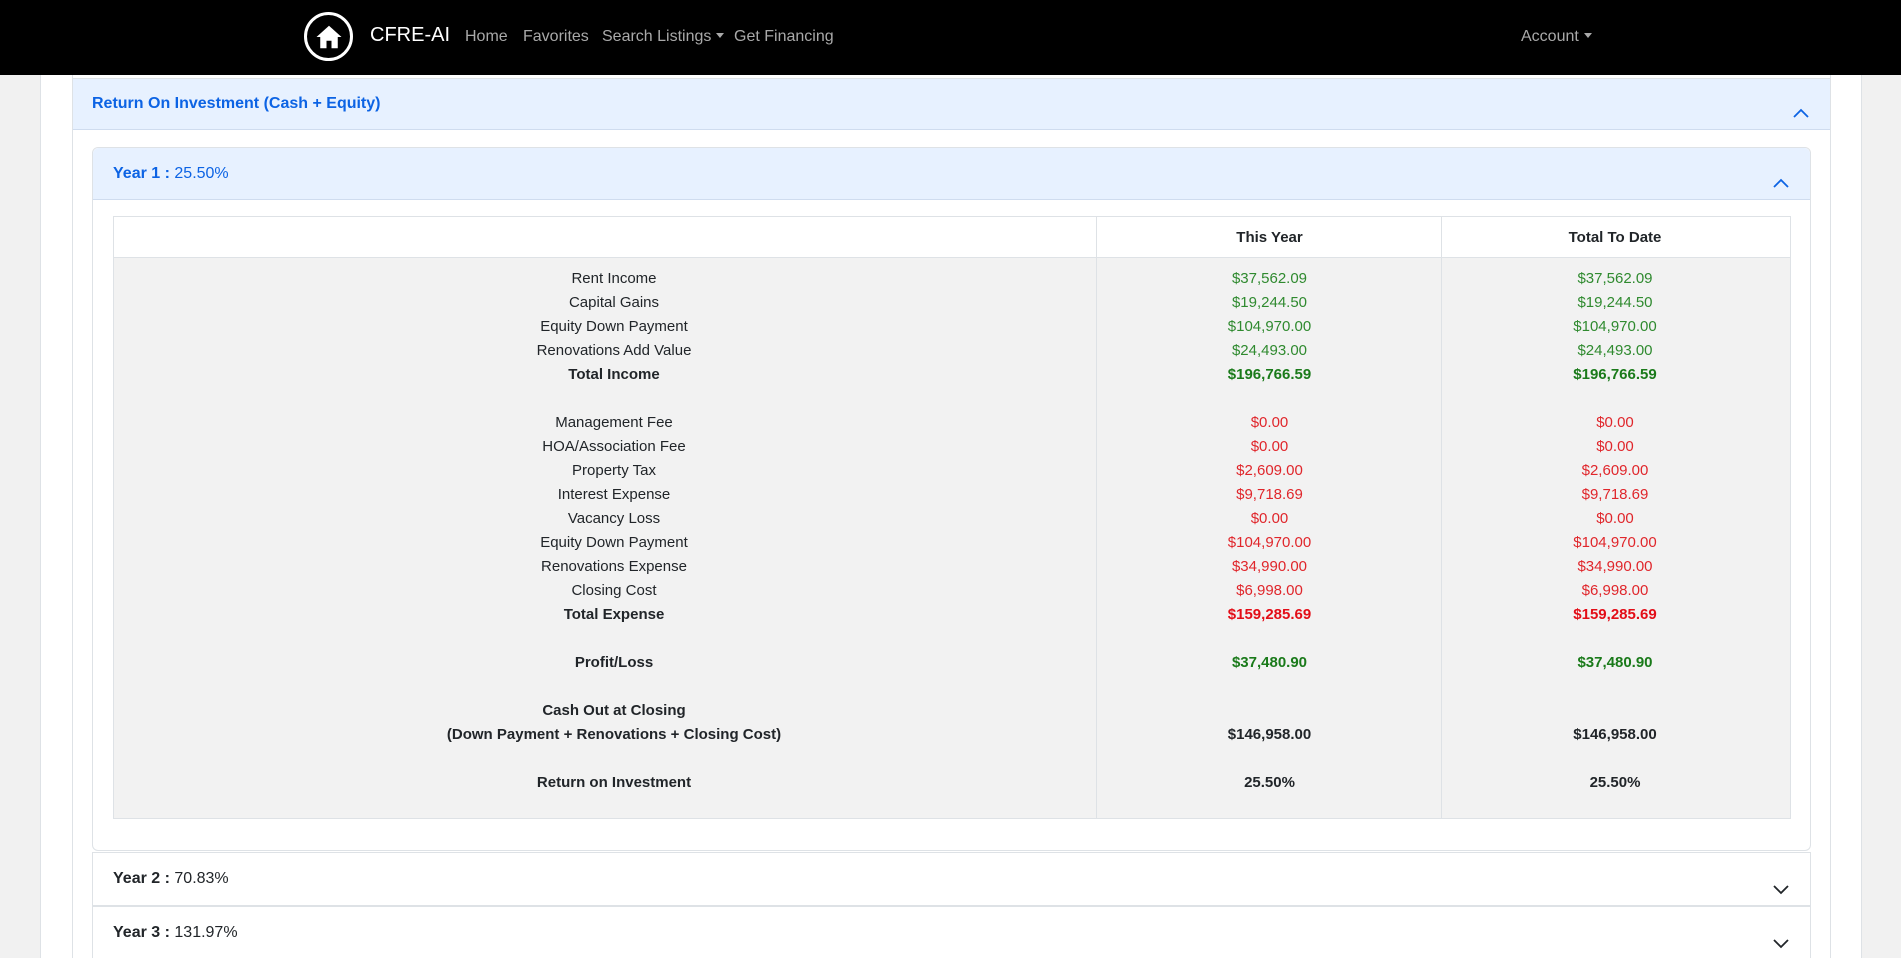  I want to click on row-label: Total Income, so click(614, 374).